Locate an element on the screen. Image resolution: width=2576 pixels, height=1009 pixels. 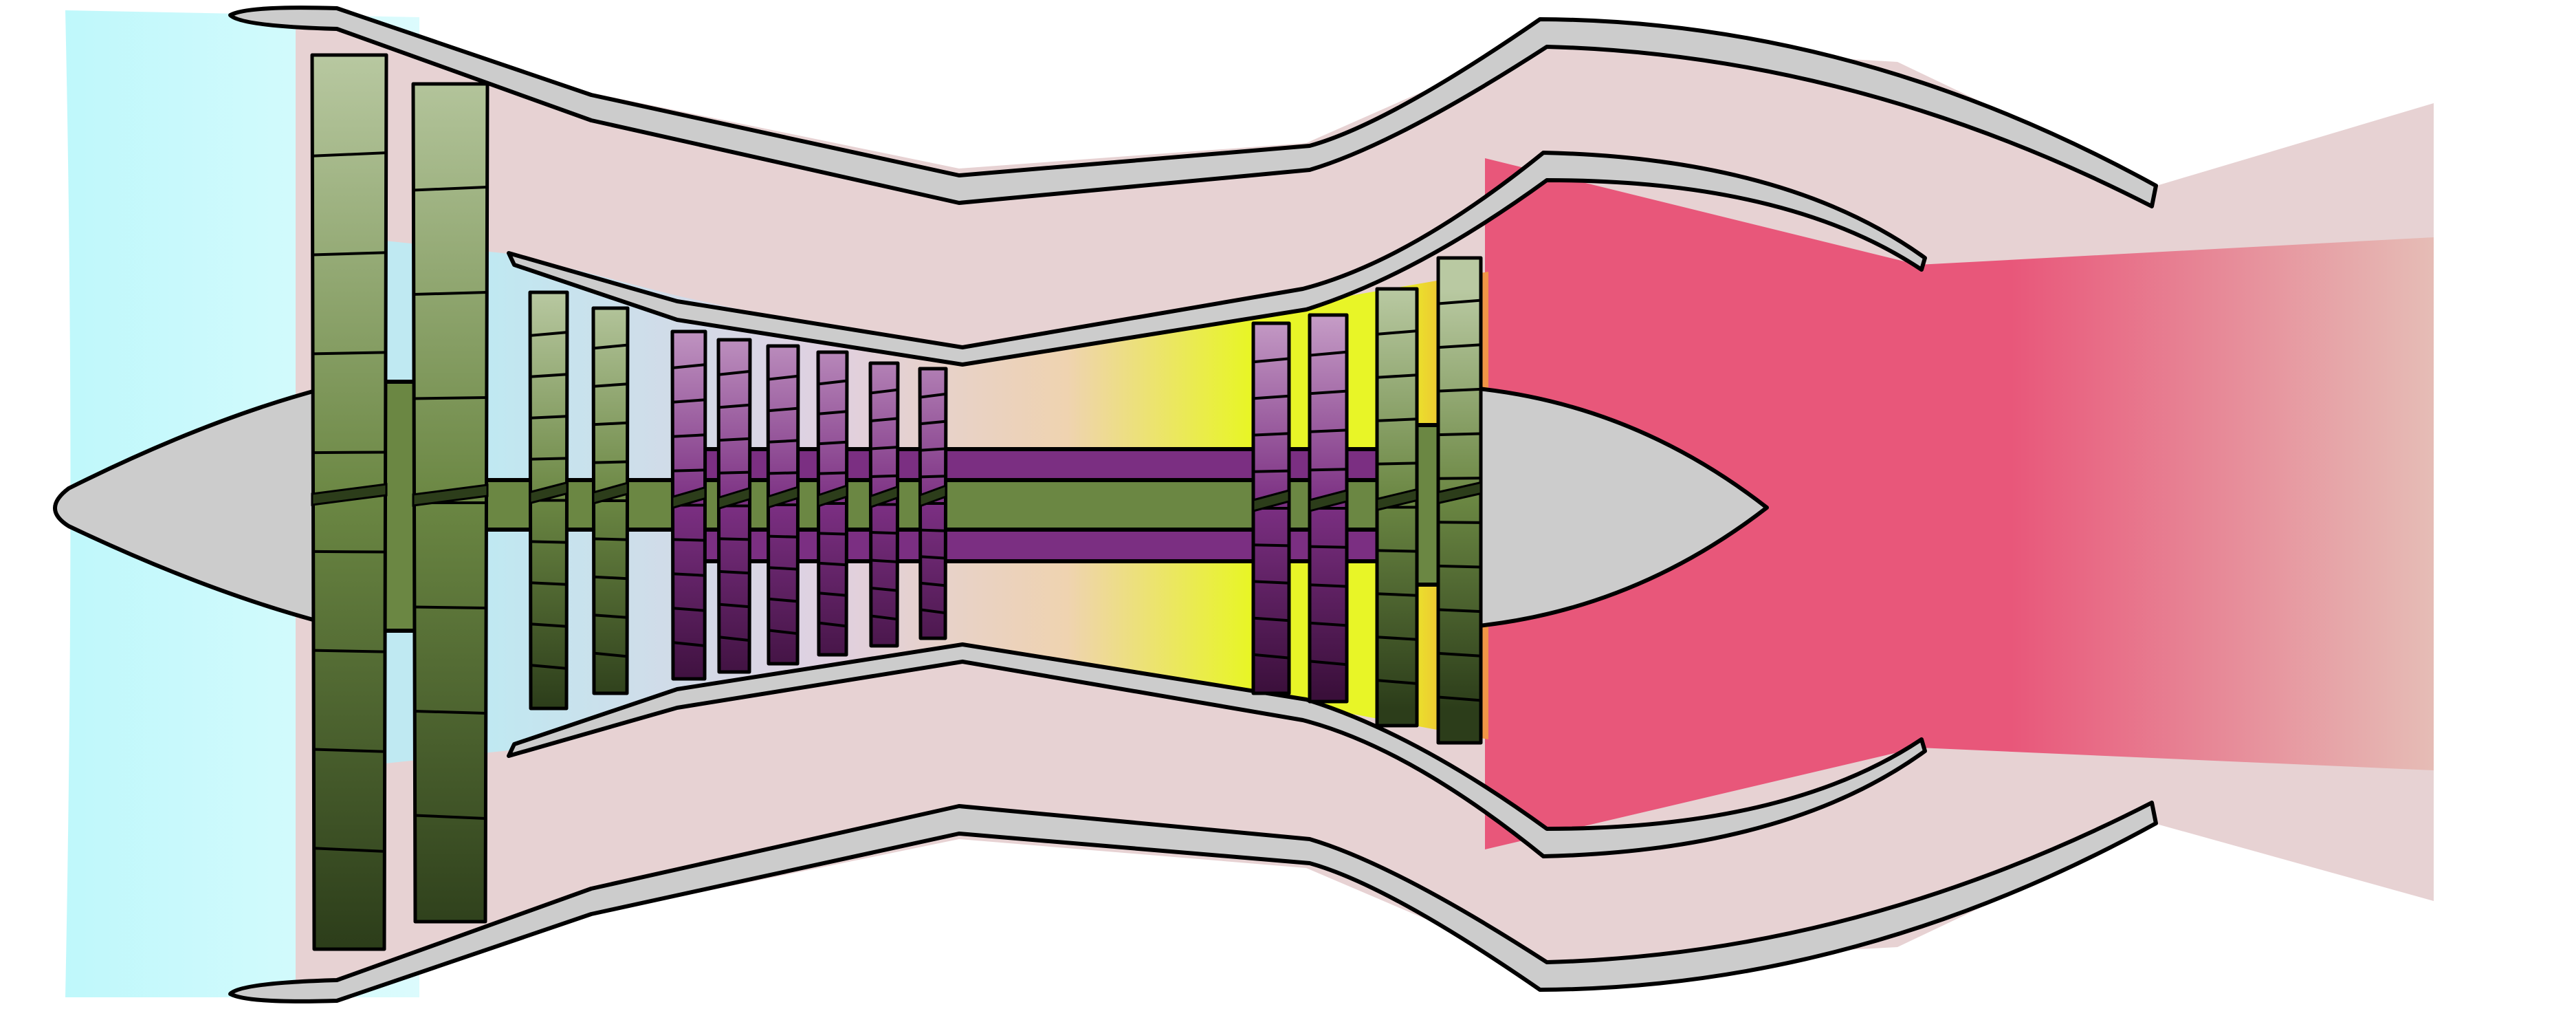
lp-turbine-stage-2-blade is located at coordinates (1459, 501).